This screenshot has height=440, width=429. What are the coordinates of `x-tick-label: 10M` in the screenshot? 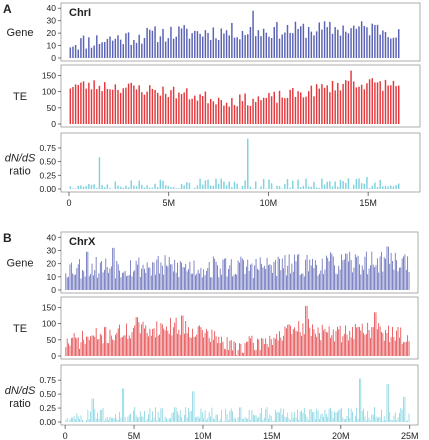 It's located at (269, 203).